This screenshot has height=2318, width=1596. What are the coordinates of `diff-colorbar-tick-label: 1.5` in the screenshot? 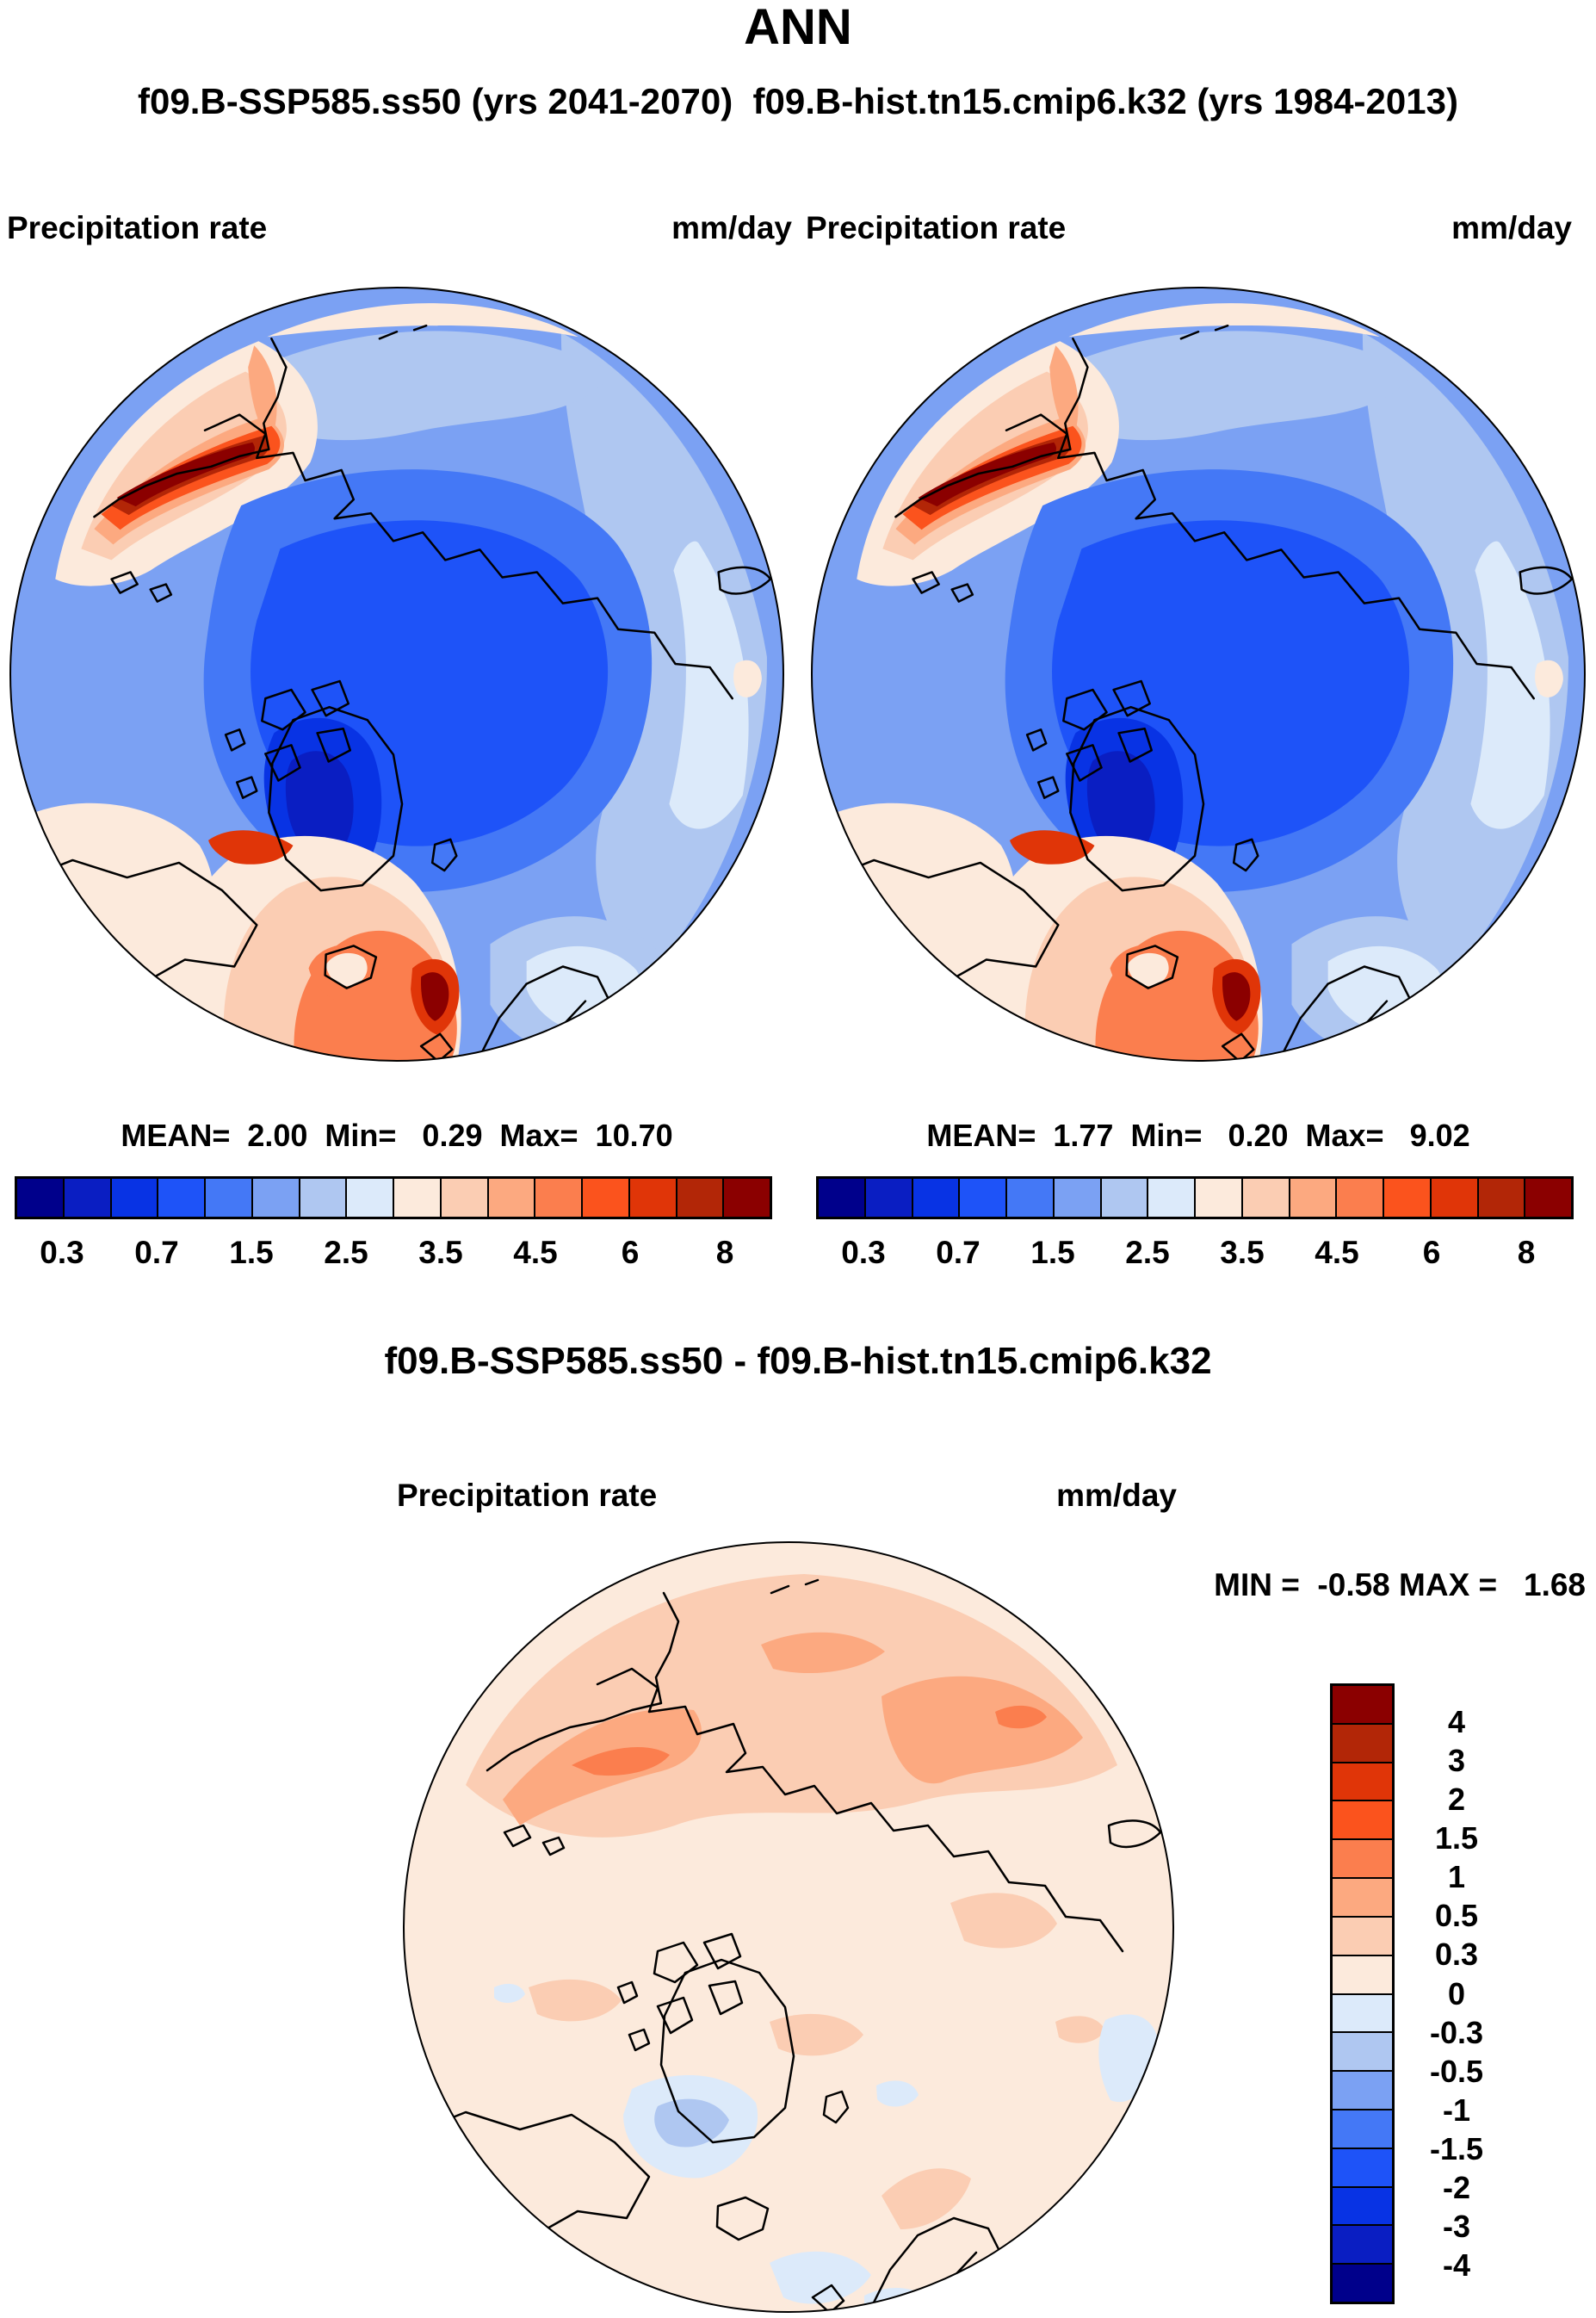 It's located at (1456, 1838).